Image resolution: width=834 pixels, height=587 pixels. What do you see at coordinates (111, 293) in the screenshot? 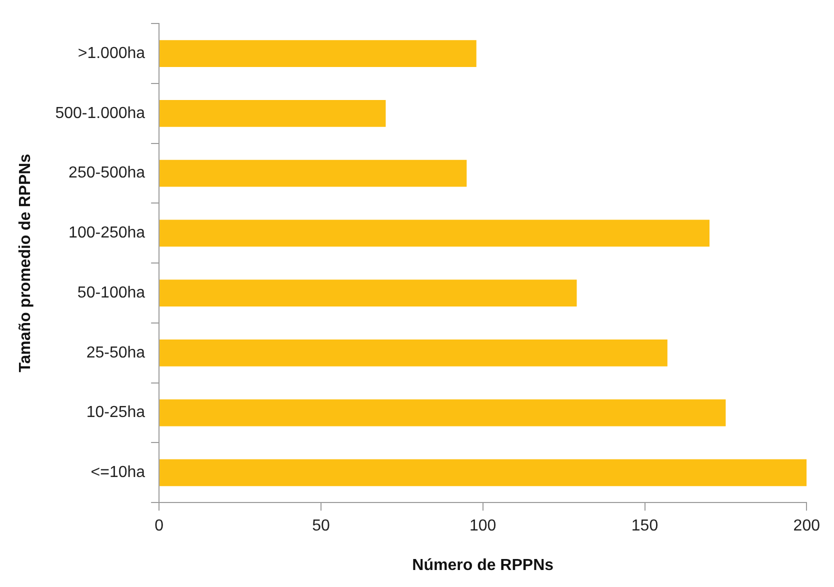
I see `y-tick-label: 50-100ha` at bounding box center [111, 293].